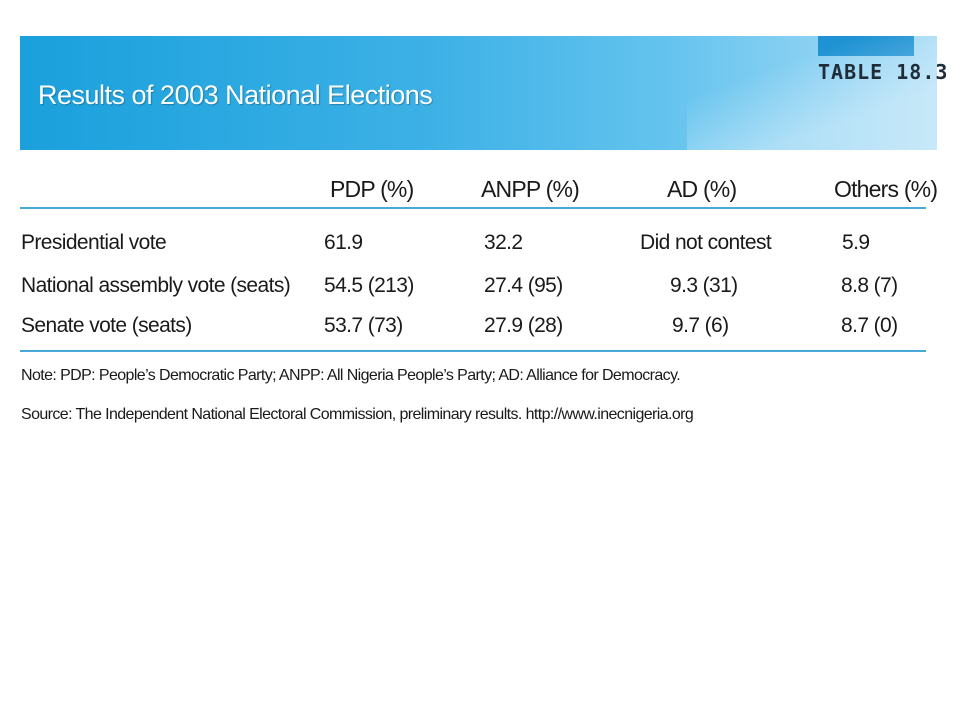 The image size is (960, 720). Describe the element at coordinates (473, 351) in the screenshot. I see `table-bottom-rule` at that location.